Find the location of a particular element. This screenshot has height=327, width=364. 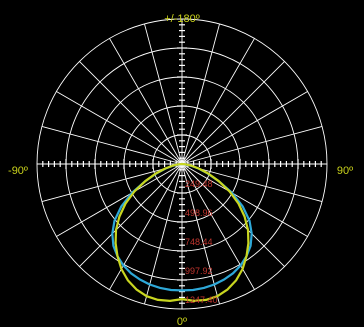

radial-tick-label: 498.96 is located at coordinates (199, 213).